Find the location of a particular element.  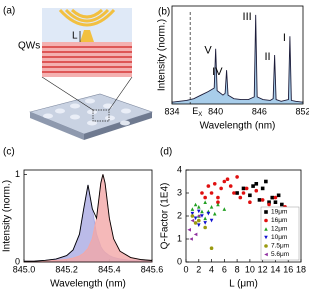

peak-label: I is located at coordinates (284, 38).